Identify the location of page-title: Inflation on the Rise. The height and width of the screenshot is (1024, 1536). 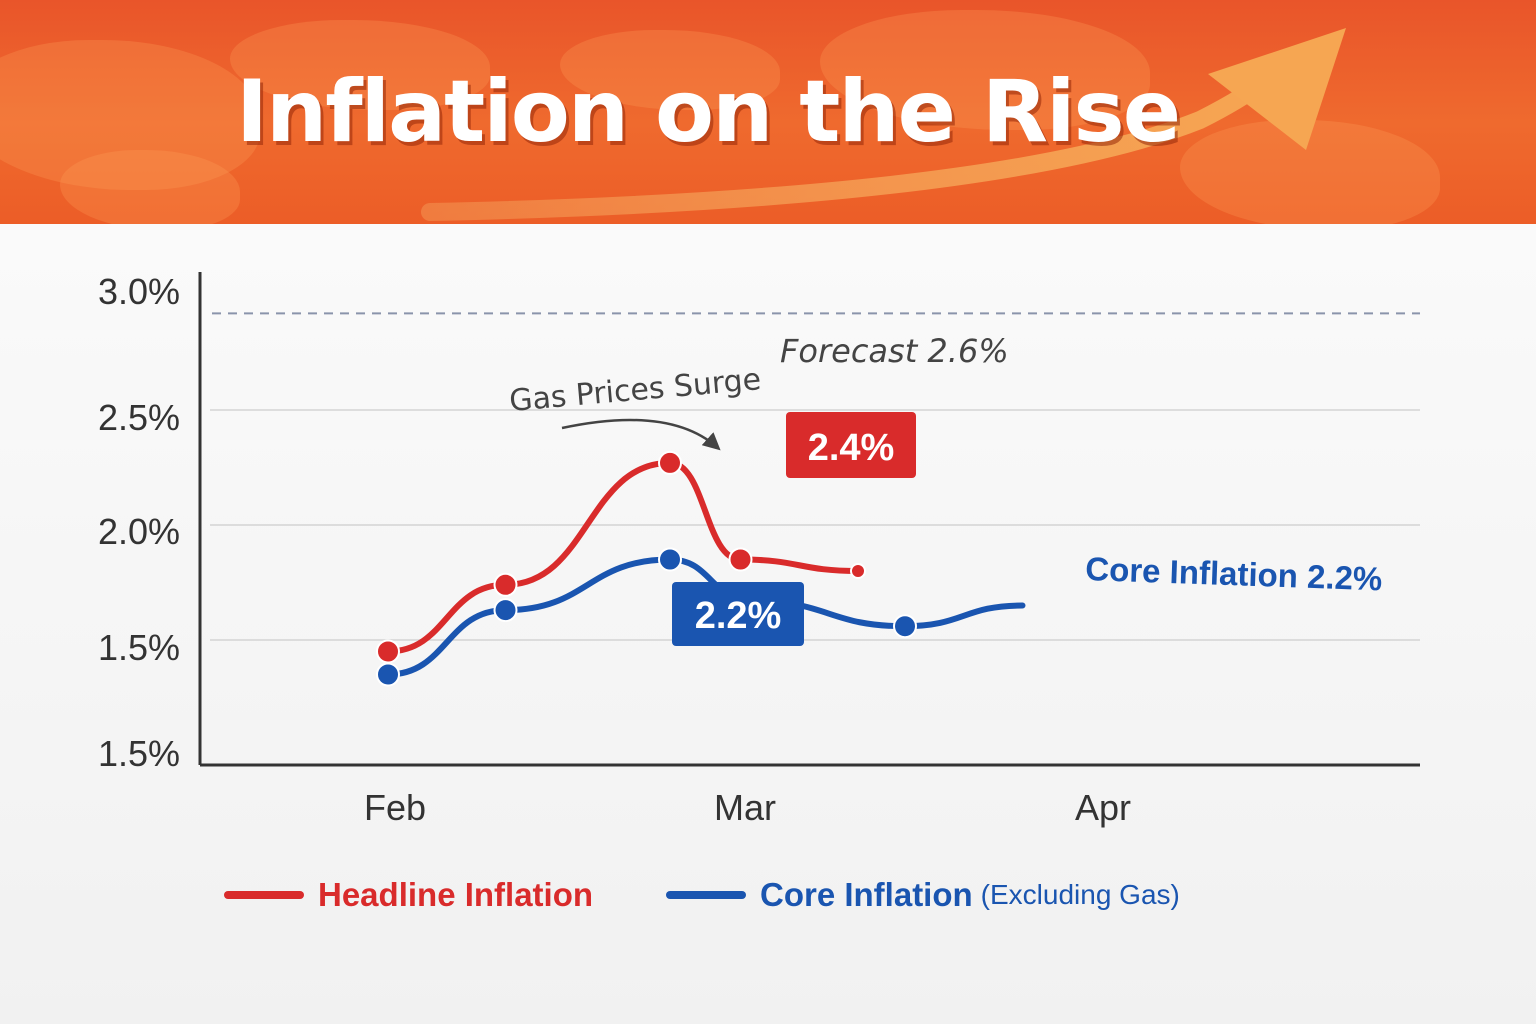
(708, 112).